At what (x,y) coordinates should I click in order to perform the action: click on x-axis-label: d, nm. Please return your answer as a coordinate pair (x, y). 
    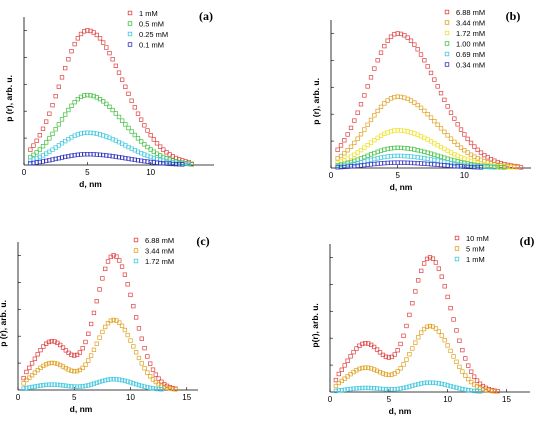
    Looking at the image, I should click on (81, 409).